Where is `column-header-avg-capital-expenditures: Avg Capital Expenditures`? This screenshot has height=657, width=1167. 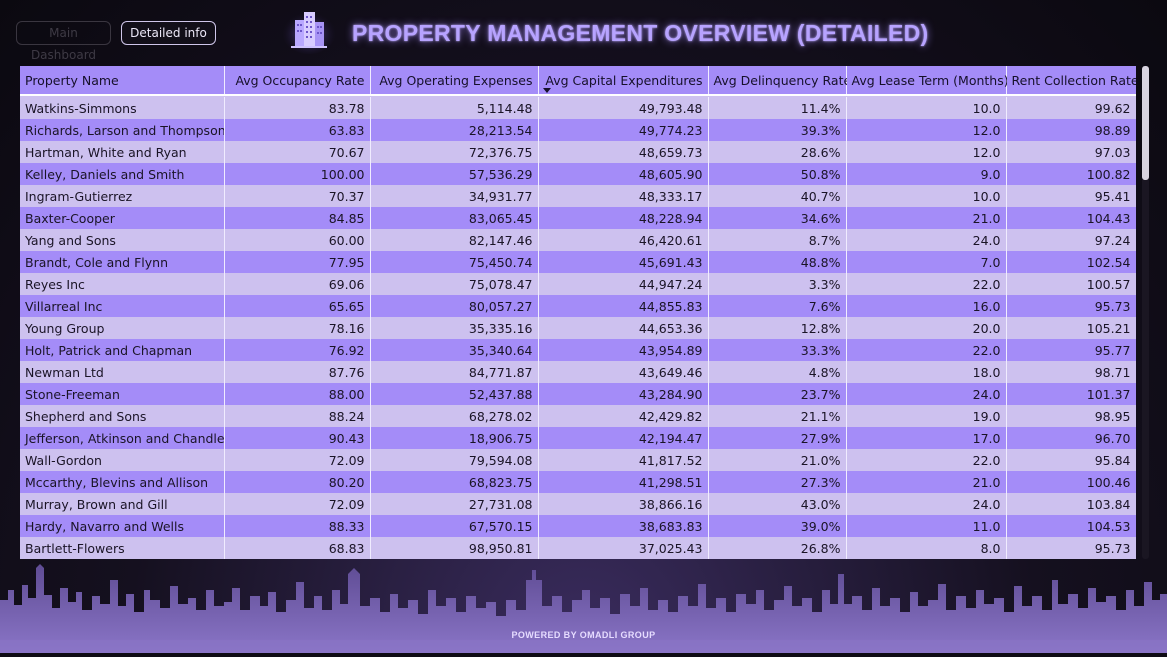
column-header-avg-capital-expenditures: Avg Capital Expenditures is located at coordinates (623, 81).